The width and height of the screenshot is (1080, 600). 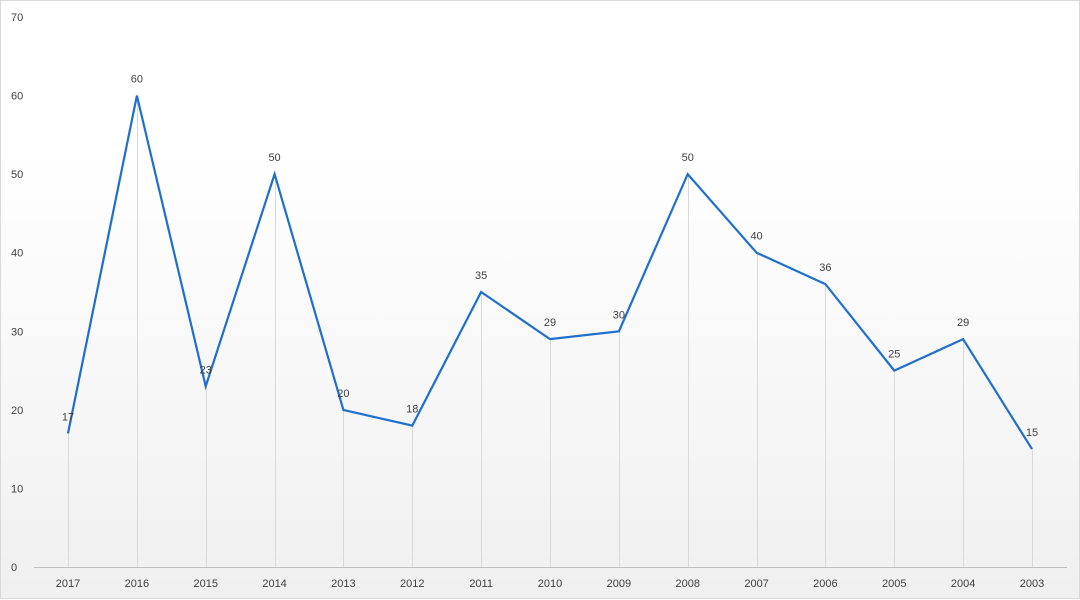 I want to click on y-tick-label: 50, so click(x=17, y=175).